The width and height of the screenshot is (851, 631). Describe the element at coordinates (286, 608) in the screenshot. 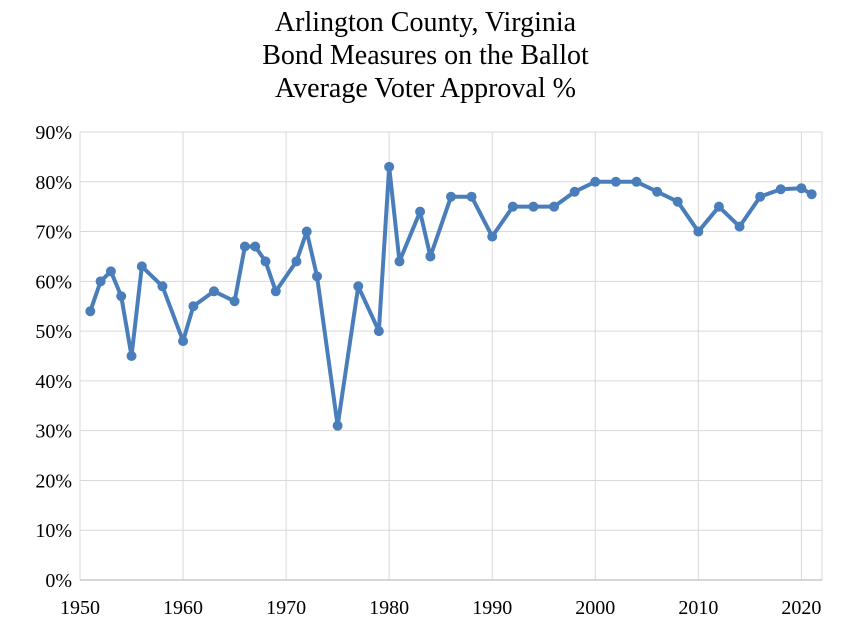

I see `x-tick-label: 1970` at that location.